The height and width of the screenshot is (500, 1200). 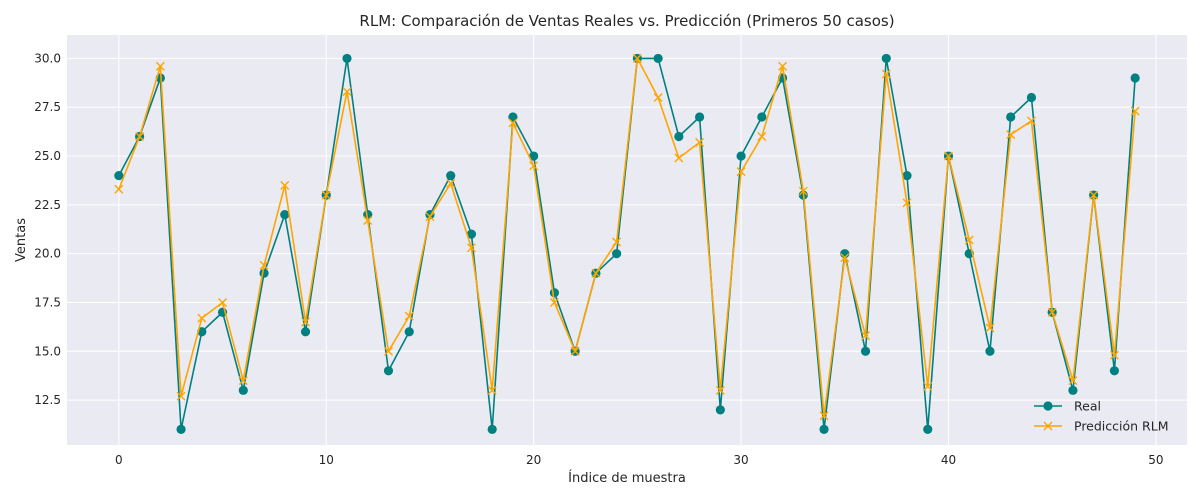 What do you see at coordinates (47, 351) in the screenshot?
I see `y-tick-label: 15.0` at bounding box center [47, 351].